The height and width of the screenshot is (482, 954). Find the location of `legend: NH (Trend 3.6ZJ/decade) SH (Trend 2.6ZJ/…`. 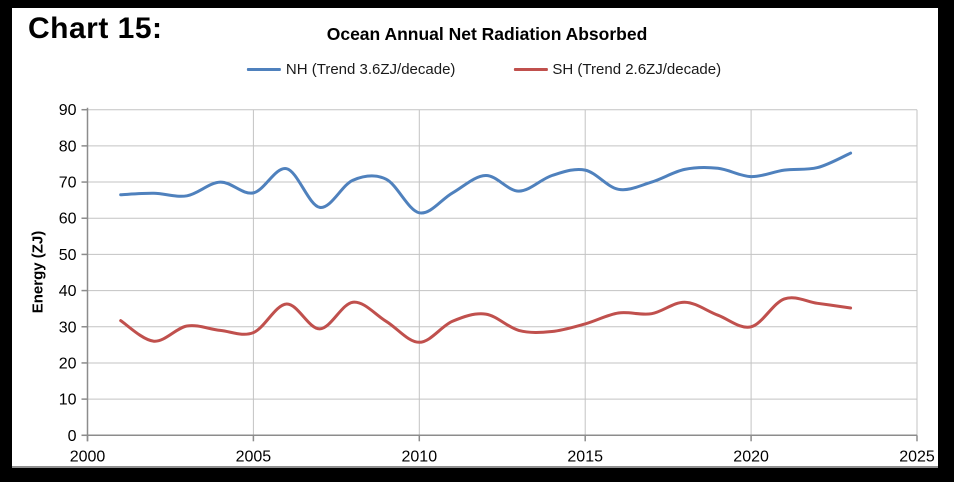

legend: NH (Trend 3.6ZJ/decade) SH (Trend 2.6ZJ/… is located at coordinates (483, 69).